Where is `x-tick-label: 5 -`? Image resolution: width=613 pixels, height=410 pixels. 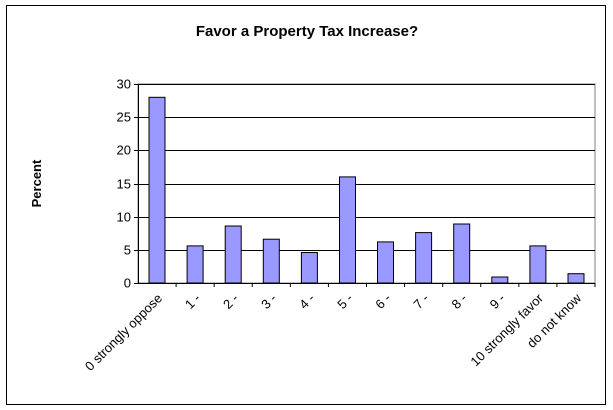 x-tick-label: 5 - is located at coordinates (344, 301).